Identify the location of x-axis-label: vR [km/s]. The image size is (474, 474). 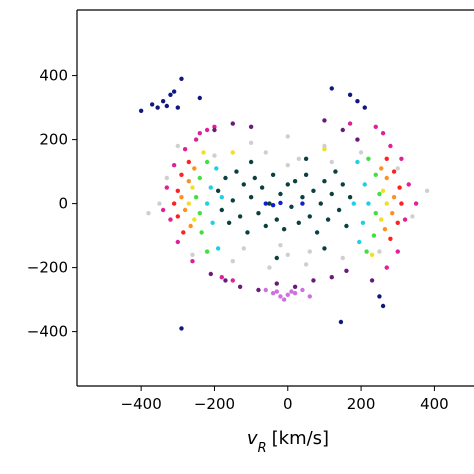
(288, 442).